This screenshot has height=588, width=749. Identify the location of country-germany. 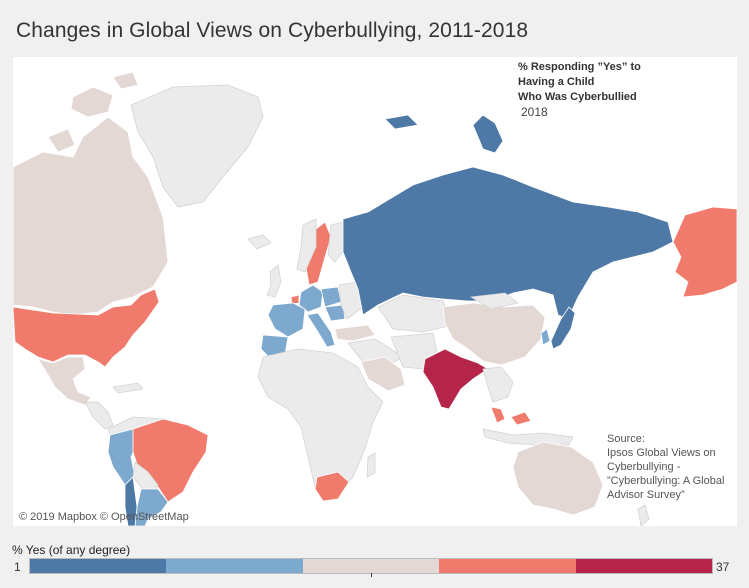
(311, 298).